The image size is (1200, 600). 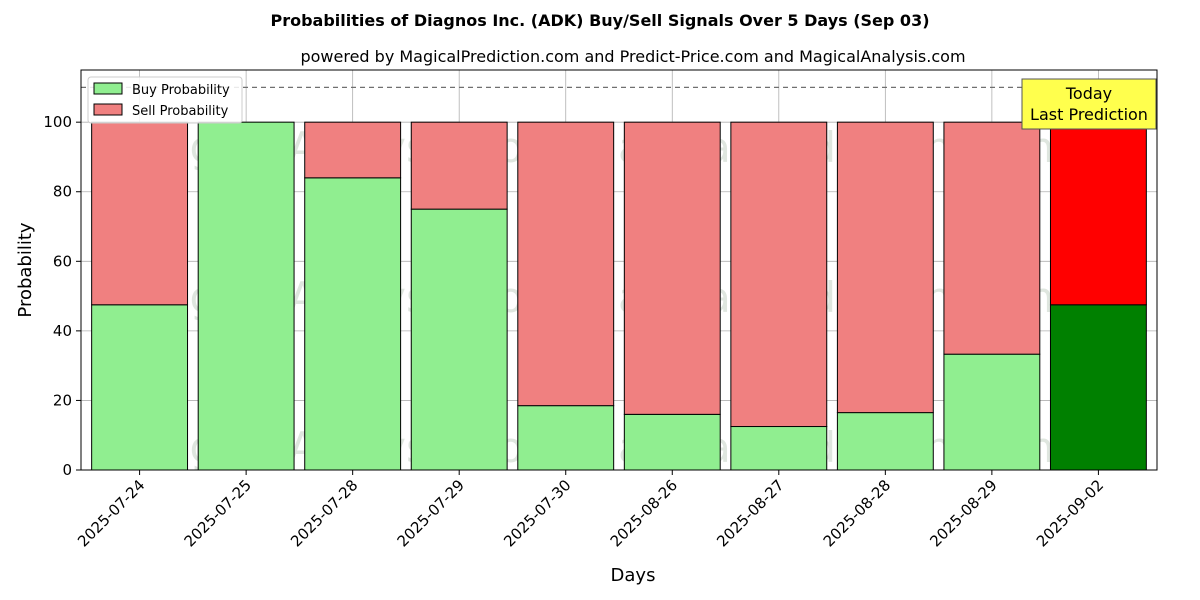 What do you see at coordinates (57, 122) in the screenshot?
I see `y-tick-label: 100` at bounding box center [57, 122].